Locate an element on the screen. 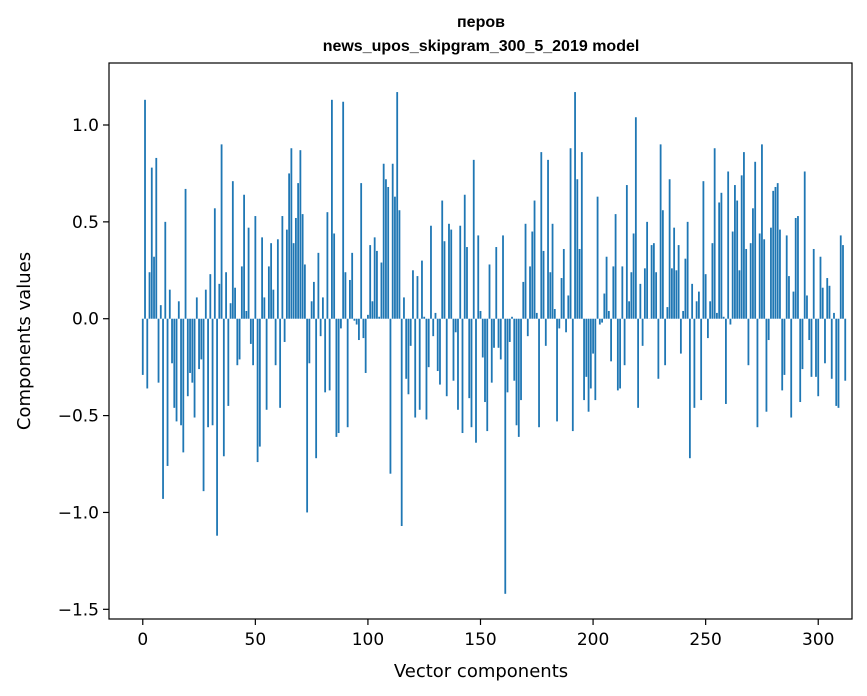 This screenshot has width=867, height=696. y-tick-label: −1.0 is located at coordinates (78, 513).